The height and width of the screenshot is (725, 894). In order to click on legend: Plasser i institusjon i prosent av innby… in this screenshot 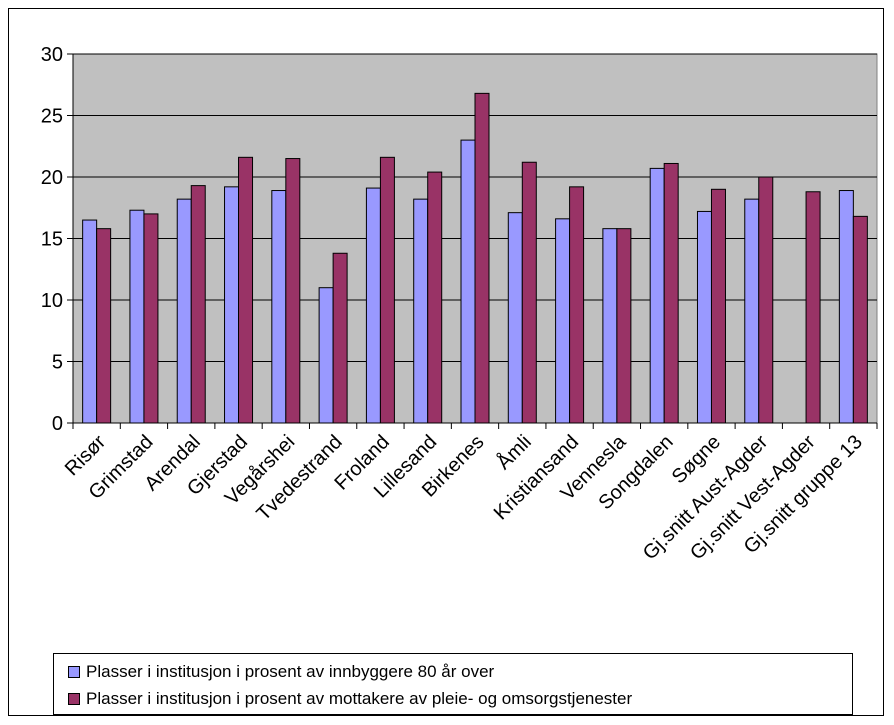, I will do `click(453, 684)`.